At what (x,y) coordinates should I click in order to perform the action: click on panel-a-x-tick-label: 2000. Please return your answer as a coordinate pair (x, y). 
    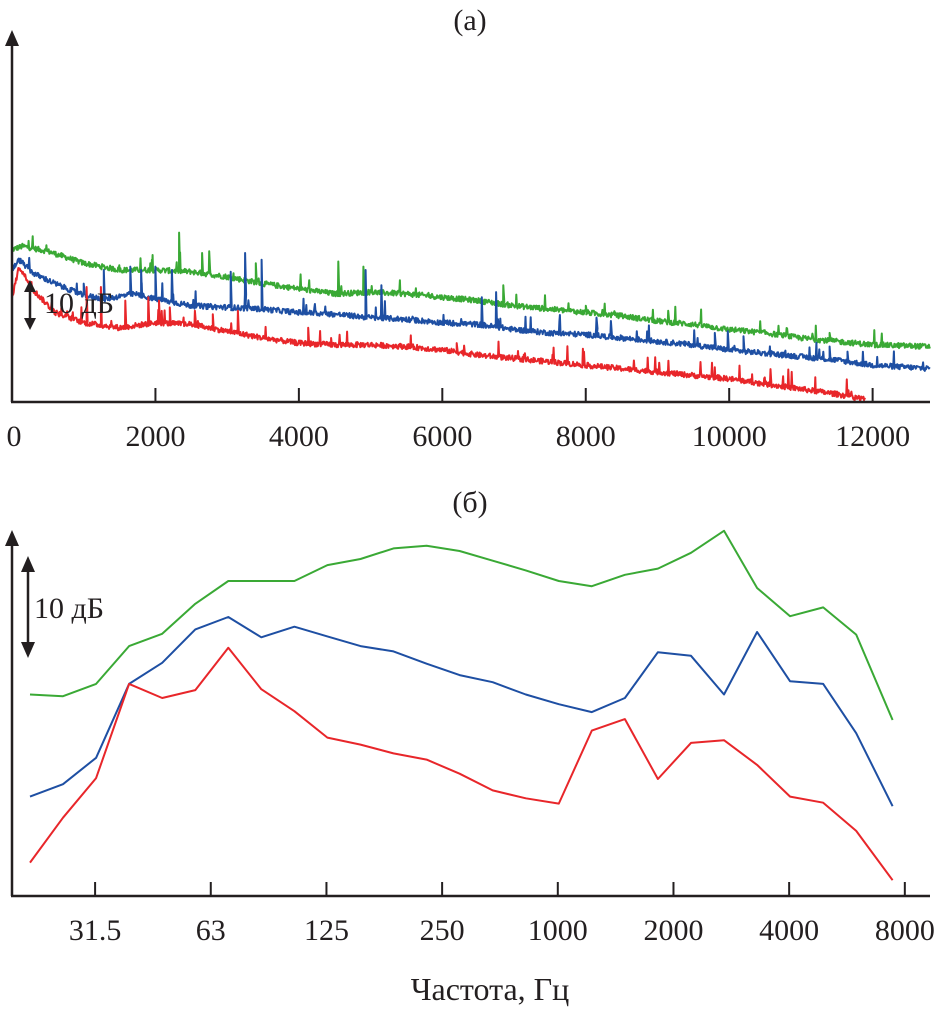
    Looking at the image, I should click on (155, 436).